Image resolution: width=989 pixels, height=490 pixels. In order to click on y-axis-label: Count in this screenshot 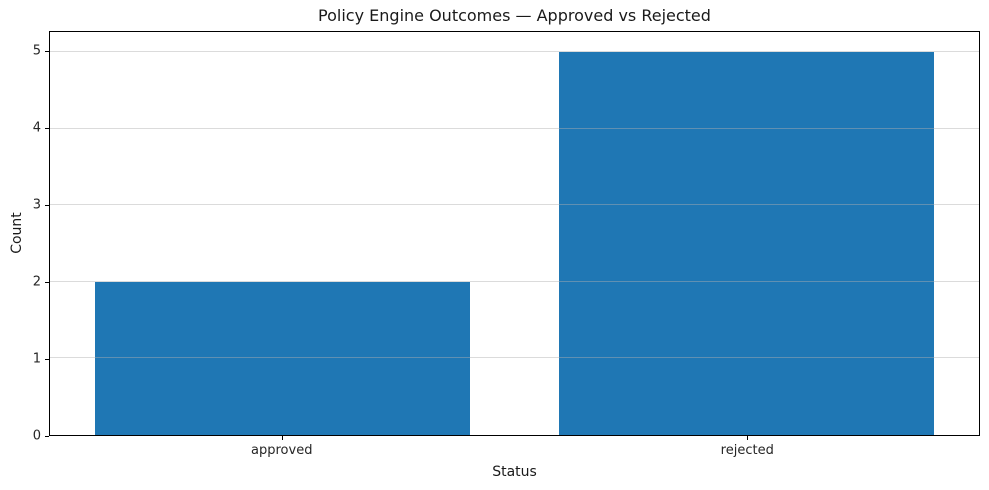, I will do `click(17, 233)`.